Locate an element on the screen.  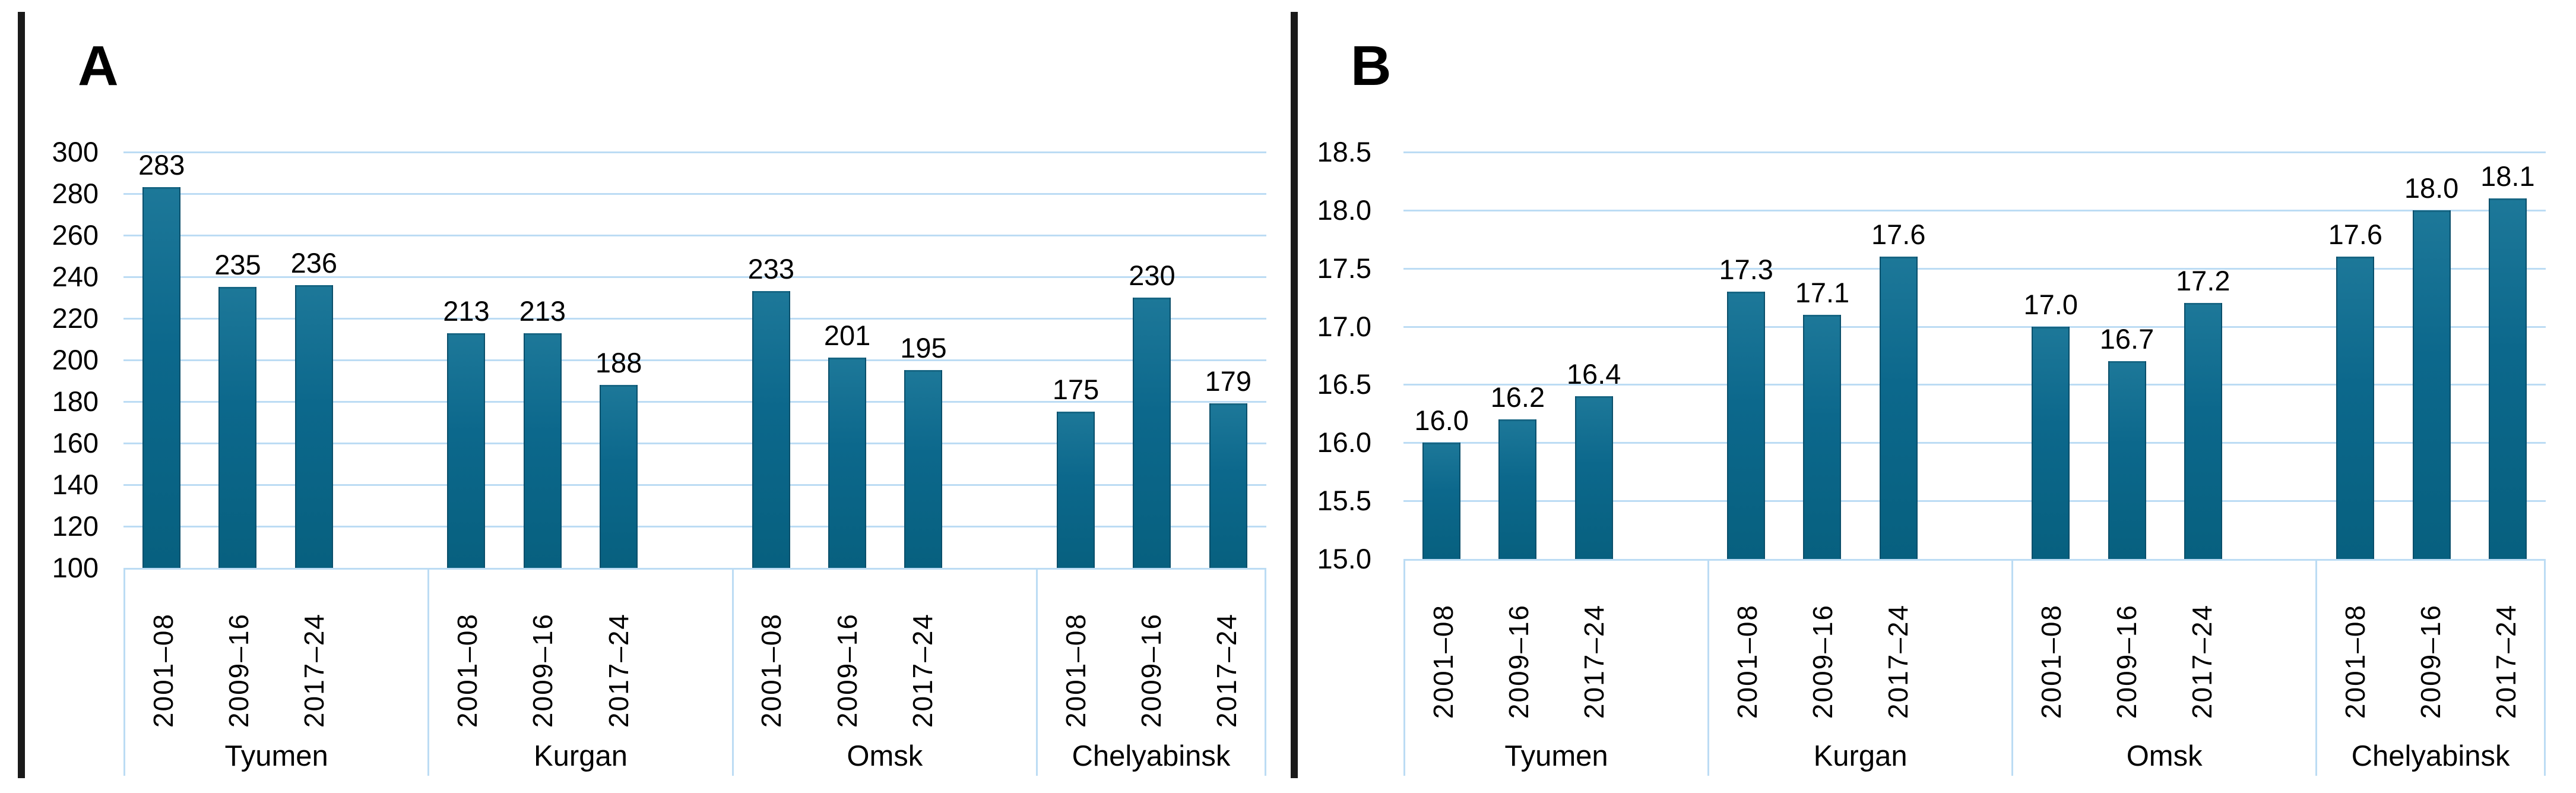
bar-slot: 175 is located at coordinates (1076, 360).